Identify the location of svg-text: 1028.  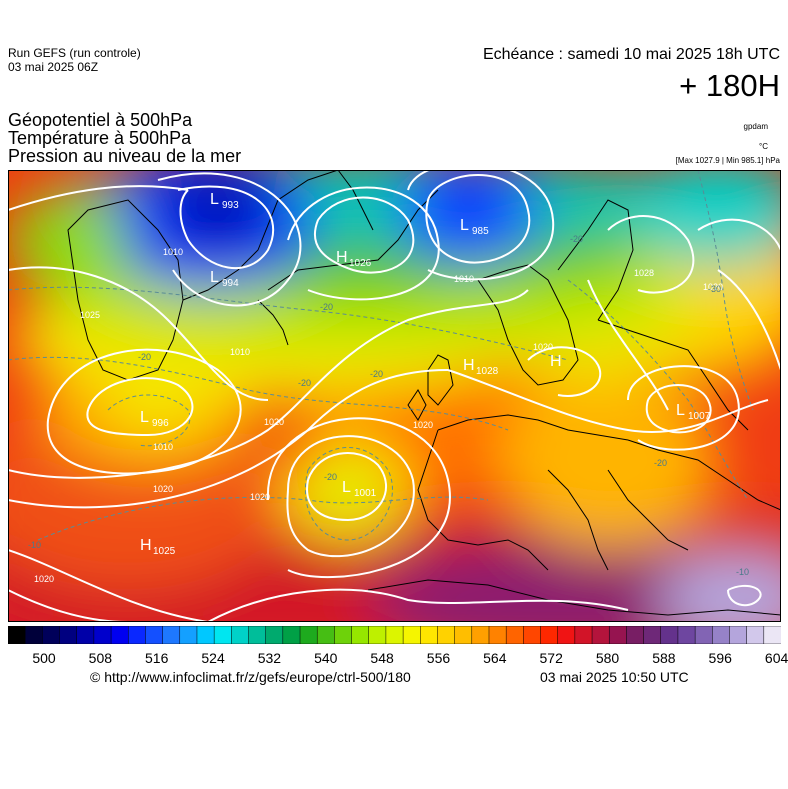
(487, 371).